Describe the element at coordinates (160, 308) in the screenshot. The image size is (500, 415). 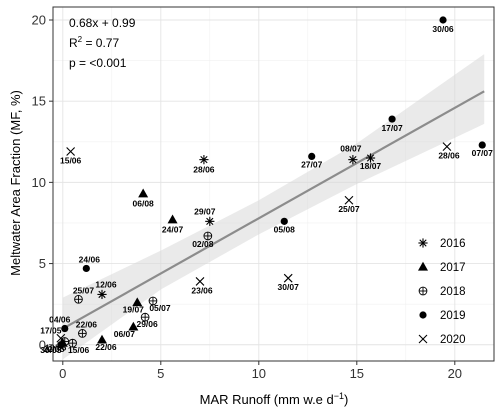
I see `point-label: 05/07` at that location.